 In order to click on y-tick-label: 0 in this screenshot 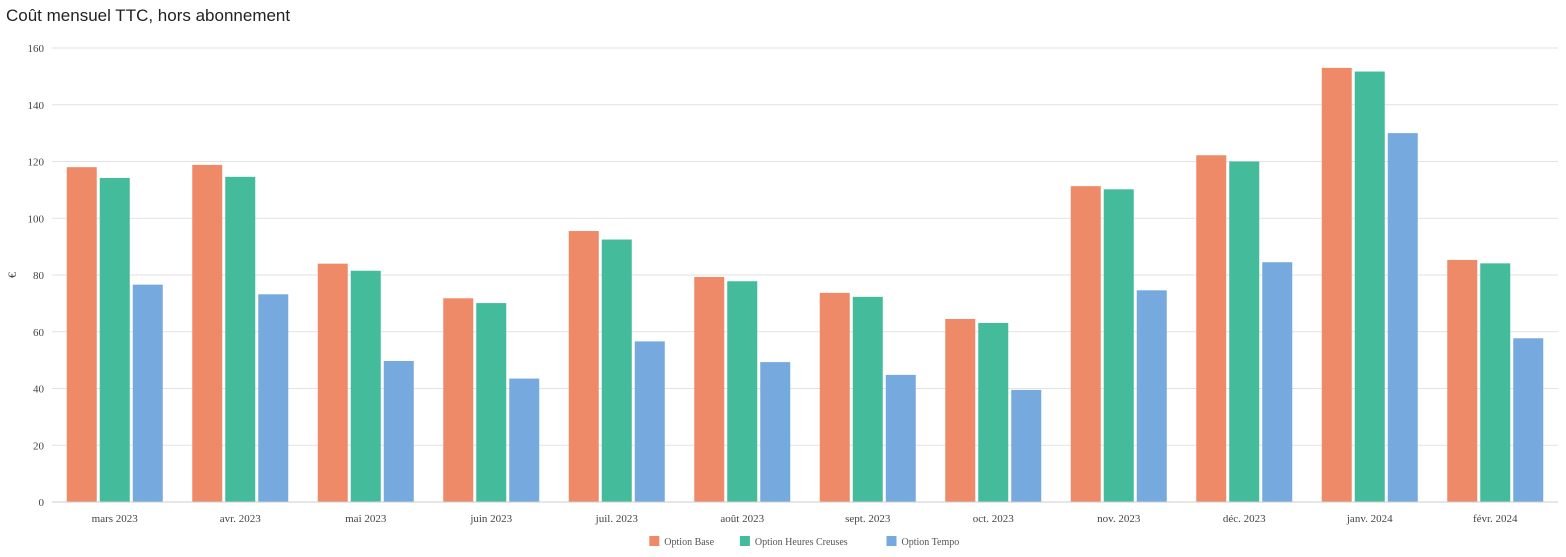, I will do `click(42, 503)`.